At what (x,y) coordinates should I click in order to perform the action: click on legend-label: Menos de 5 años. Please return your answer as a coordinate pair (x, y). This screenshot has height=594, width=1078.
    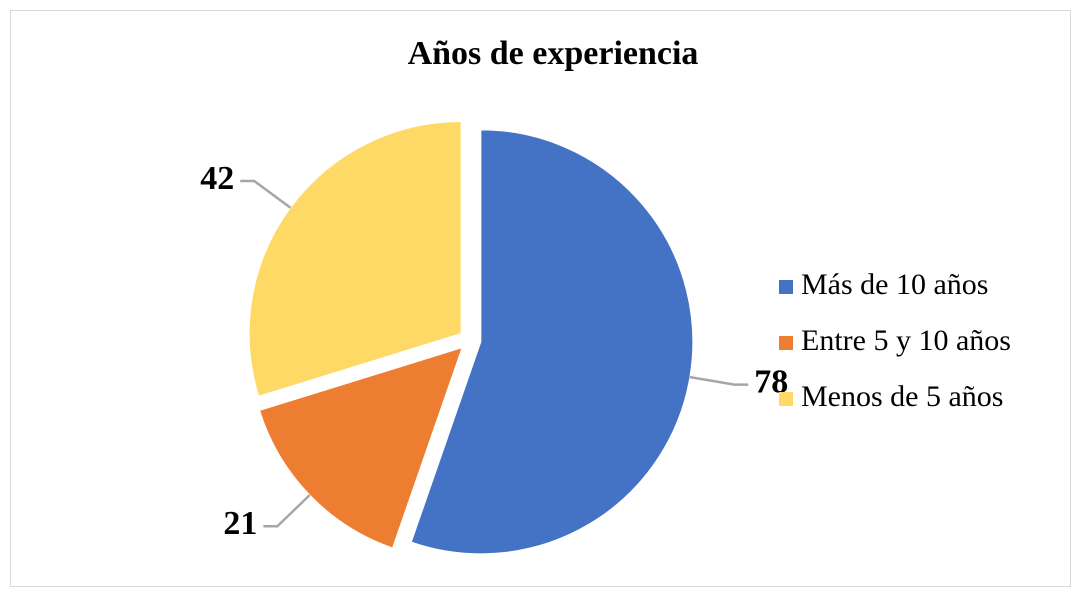
    Looking at the image, I should click on (902, 396).